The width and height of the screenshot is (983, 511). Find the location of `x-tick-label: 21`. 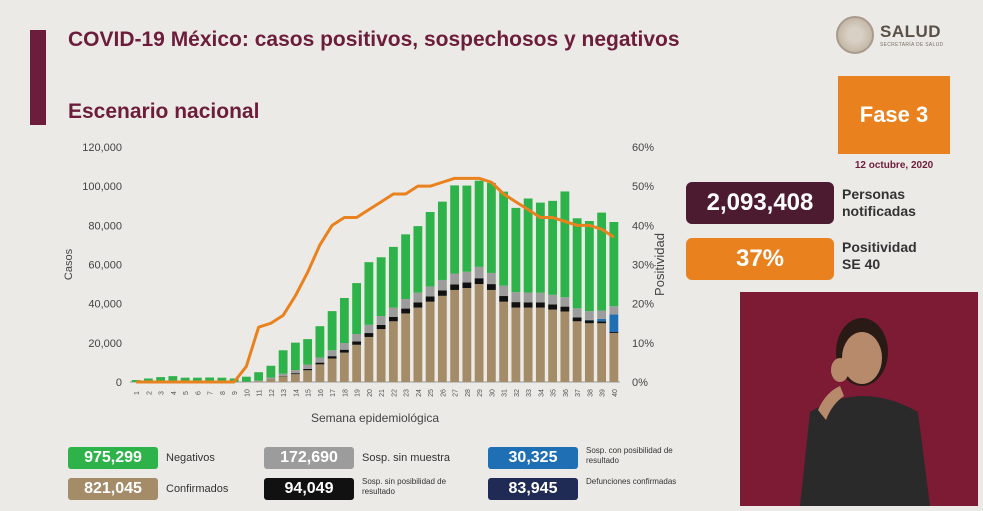

x-tick-label: 21 is located at coordinates (382, 393).